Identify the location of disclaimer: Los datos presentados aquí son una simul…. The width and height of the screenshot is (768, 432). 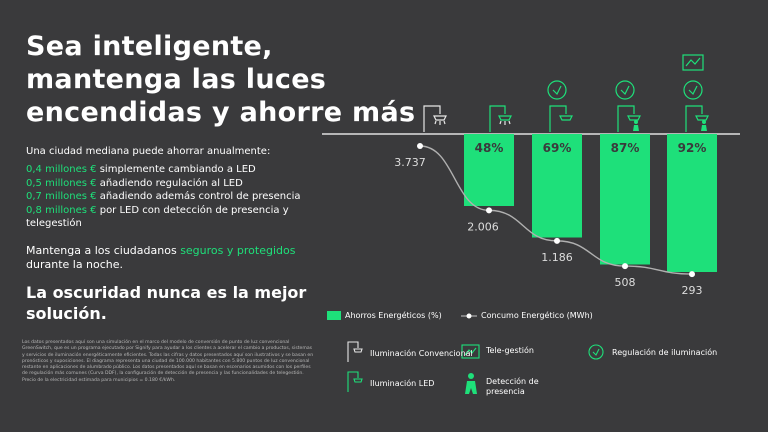
(168, 361).